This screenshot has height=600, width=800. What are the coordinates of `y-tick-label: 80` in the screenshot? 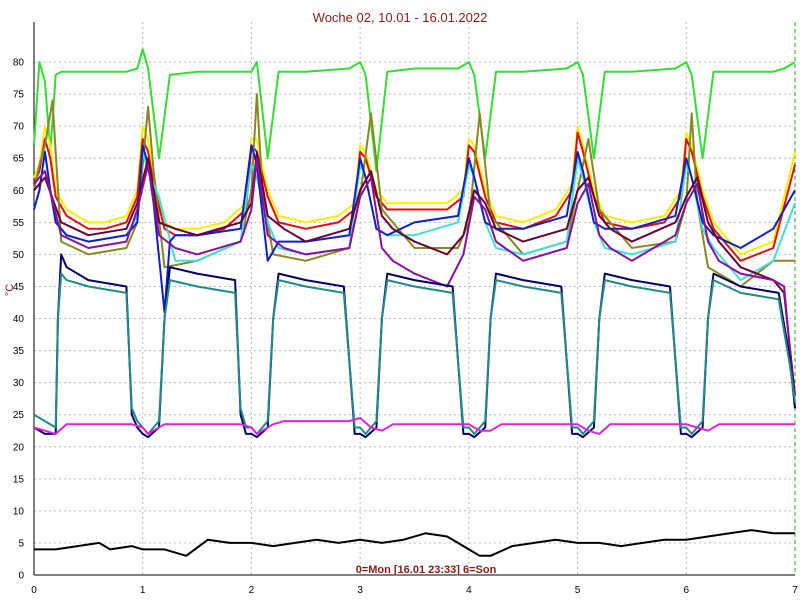 It's located at (19, 63).